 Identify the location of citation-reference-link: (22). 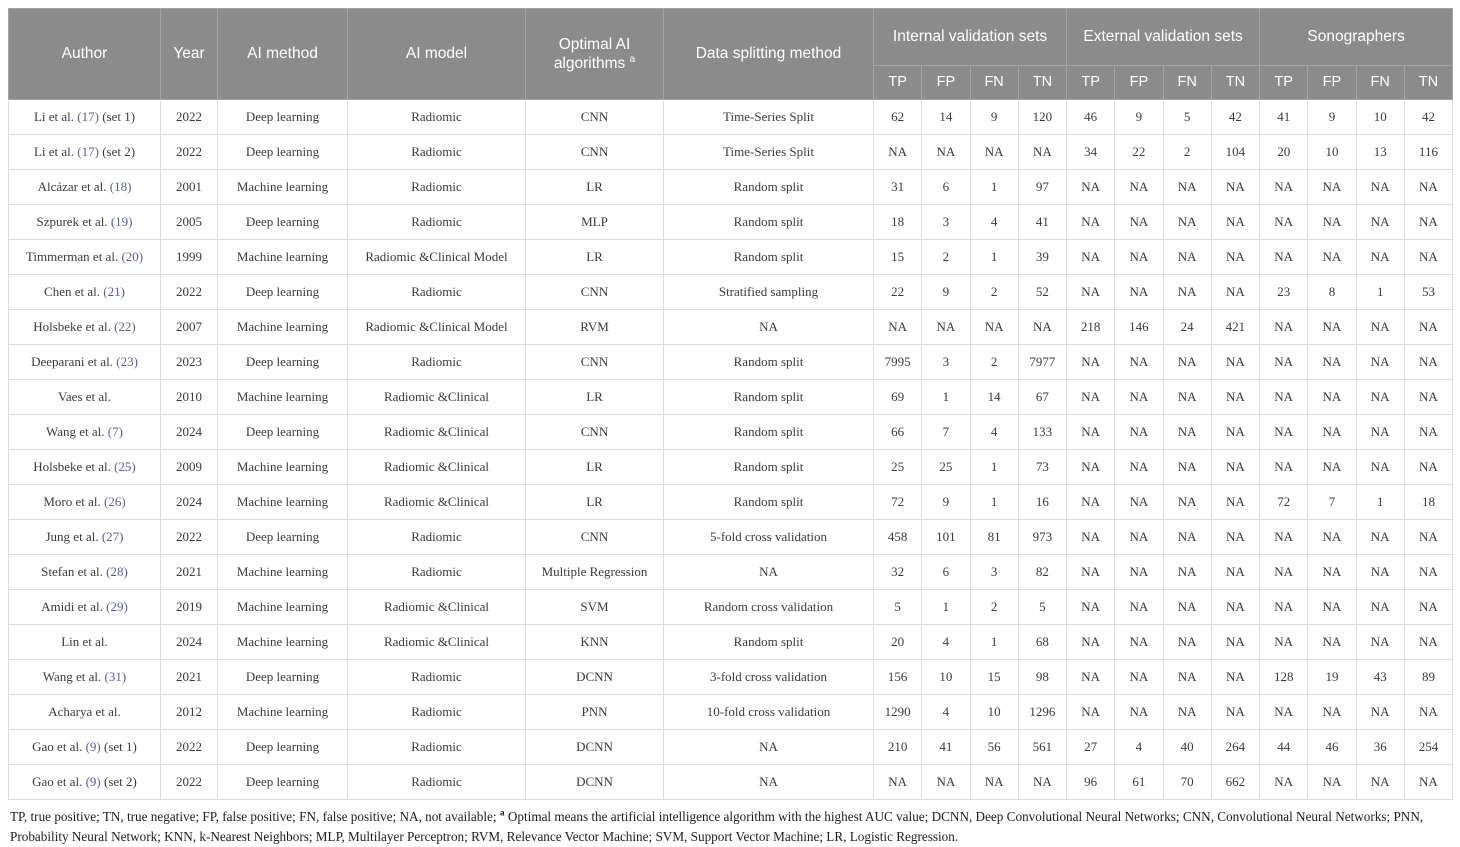
(125, 326).